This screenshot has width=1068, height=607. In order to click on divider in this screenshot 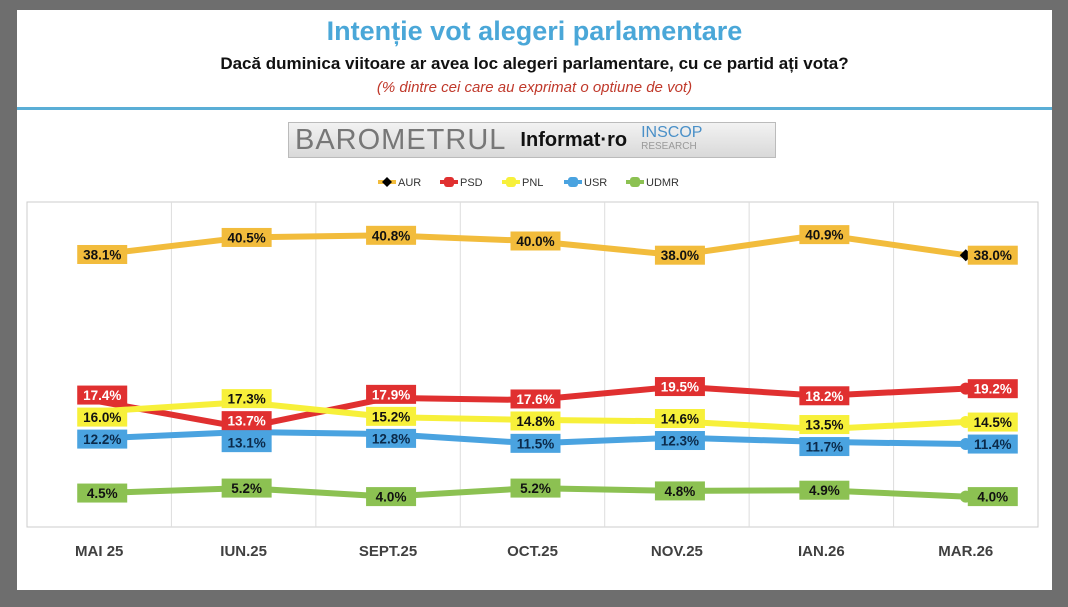, I will do `click(534, 108)`.